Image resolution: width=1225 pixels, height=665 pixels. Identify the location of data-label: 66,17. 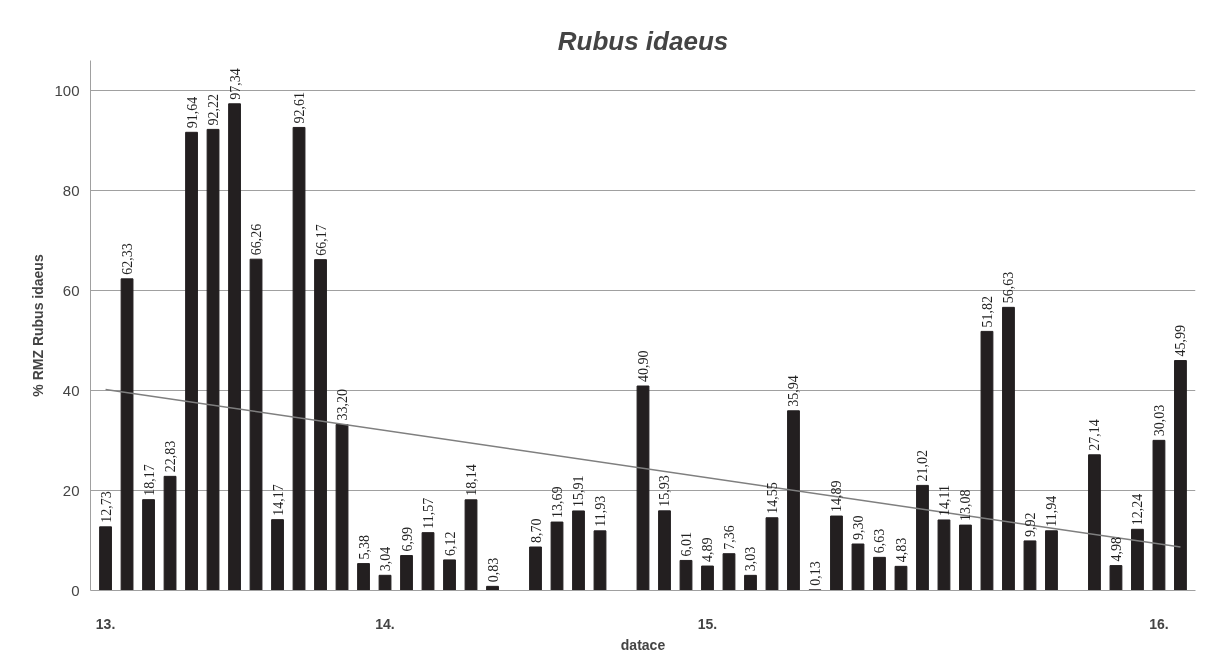
(321, 240).